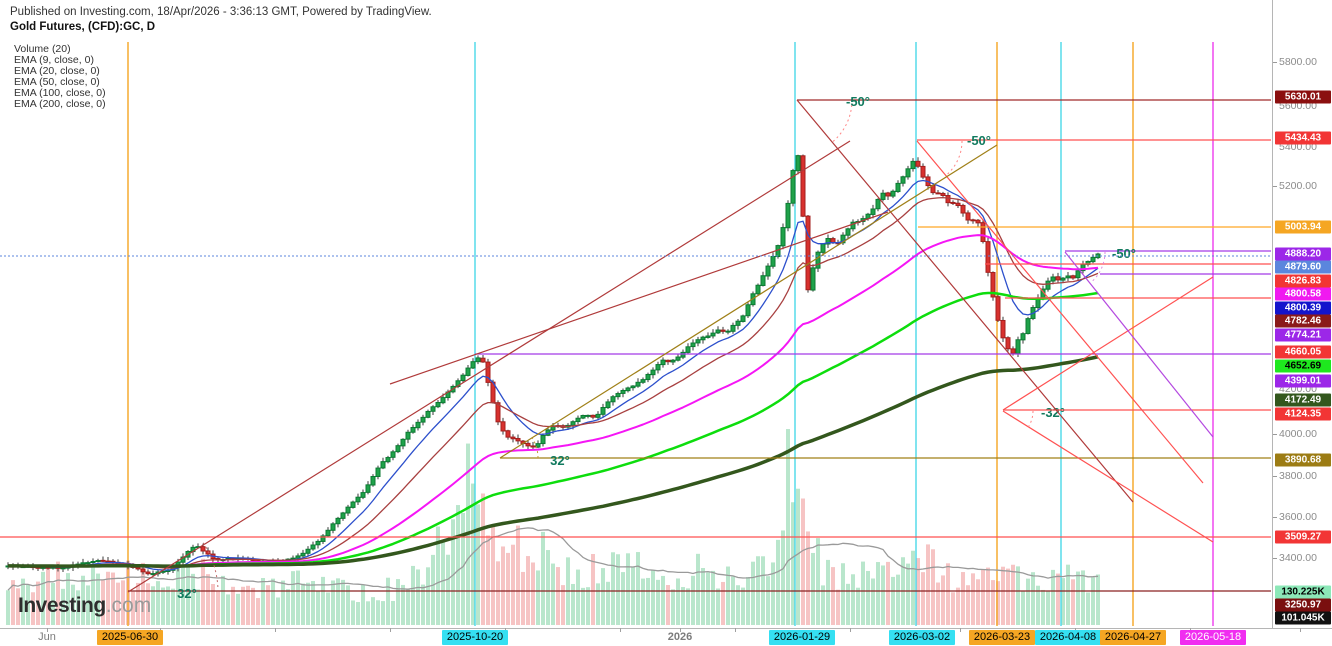 This screenshot has height=646, width=1332. Describe the element at coordinates (1303, 366) in the screenshot. I see `price-label-chip: 4652.69` at that location.